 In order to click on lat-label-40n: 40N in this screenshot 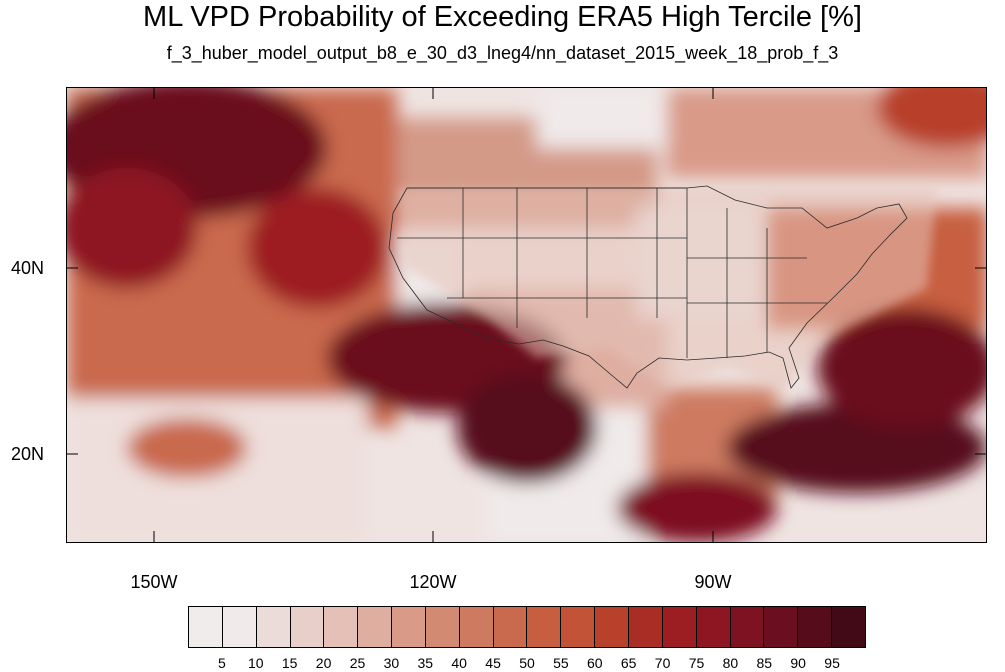, I will do `click(27, 268)`.